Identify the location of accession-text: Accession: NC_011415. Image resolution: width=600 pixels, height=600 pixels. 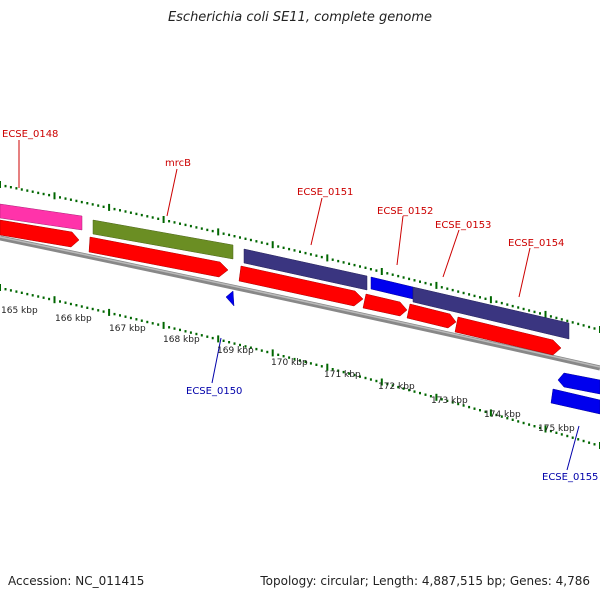
(76, 581).